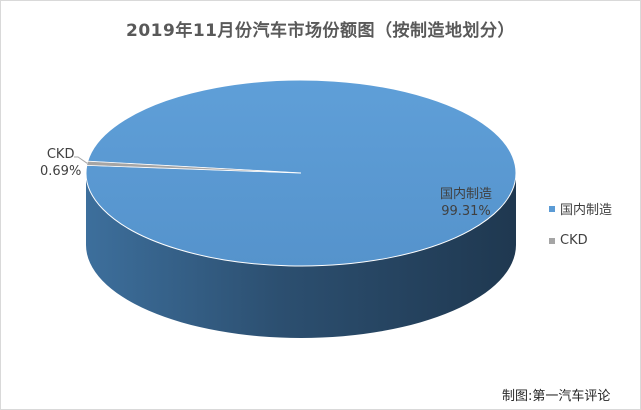 The height and width of the screenshot is (410, 641). Describe the element at coordinates (60, 163) in the screenshot. I see `data-label-ckd: CKD 0.69%` at that location.